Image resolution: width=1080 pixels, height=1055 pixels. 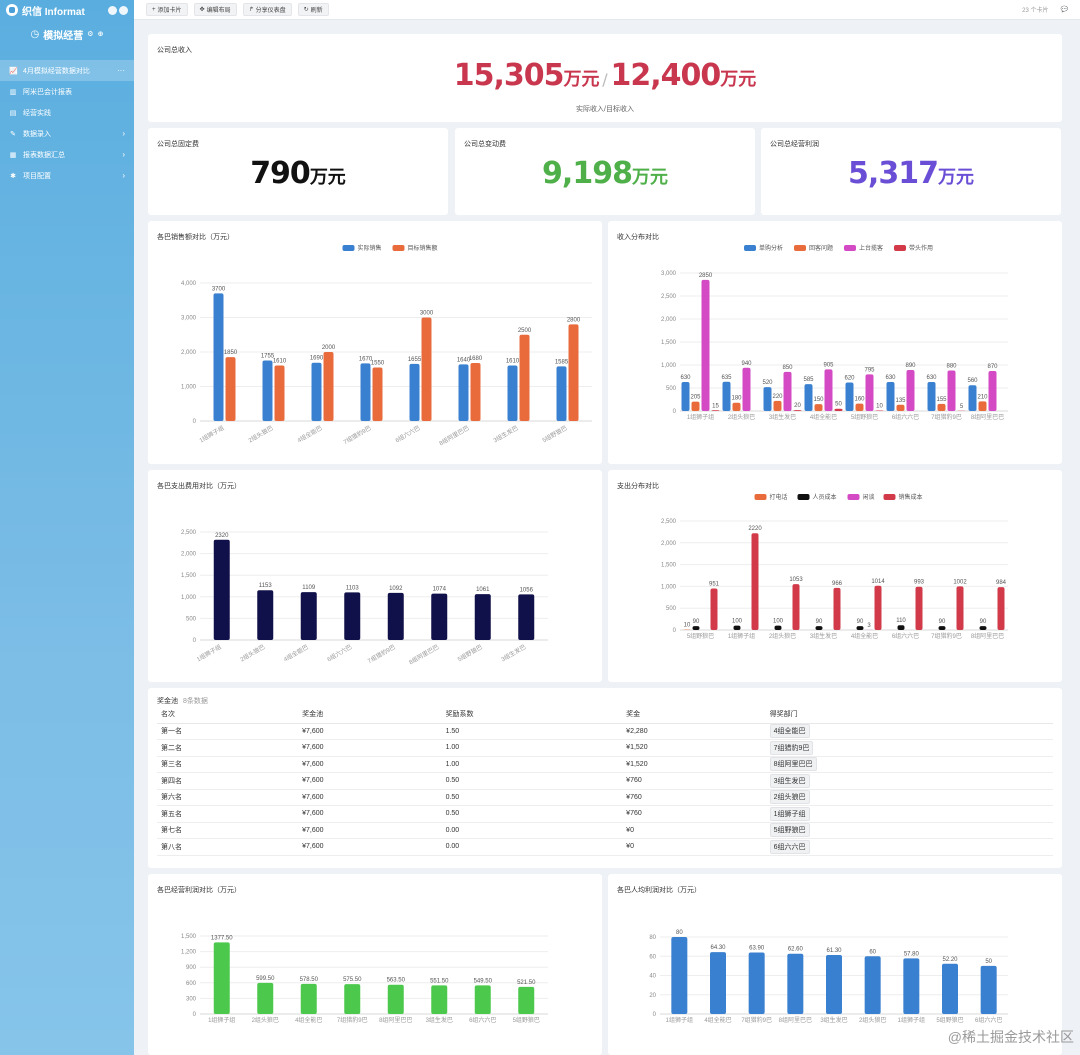 What do you see at coordinates (921, 248) in the screenshot?
I see `legend-label: 带头作用` at bounding box center [921, 248].